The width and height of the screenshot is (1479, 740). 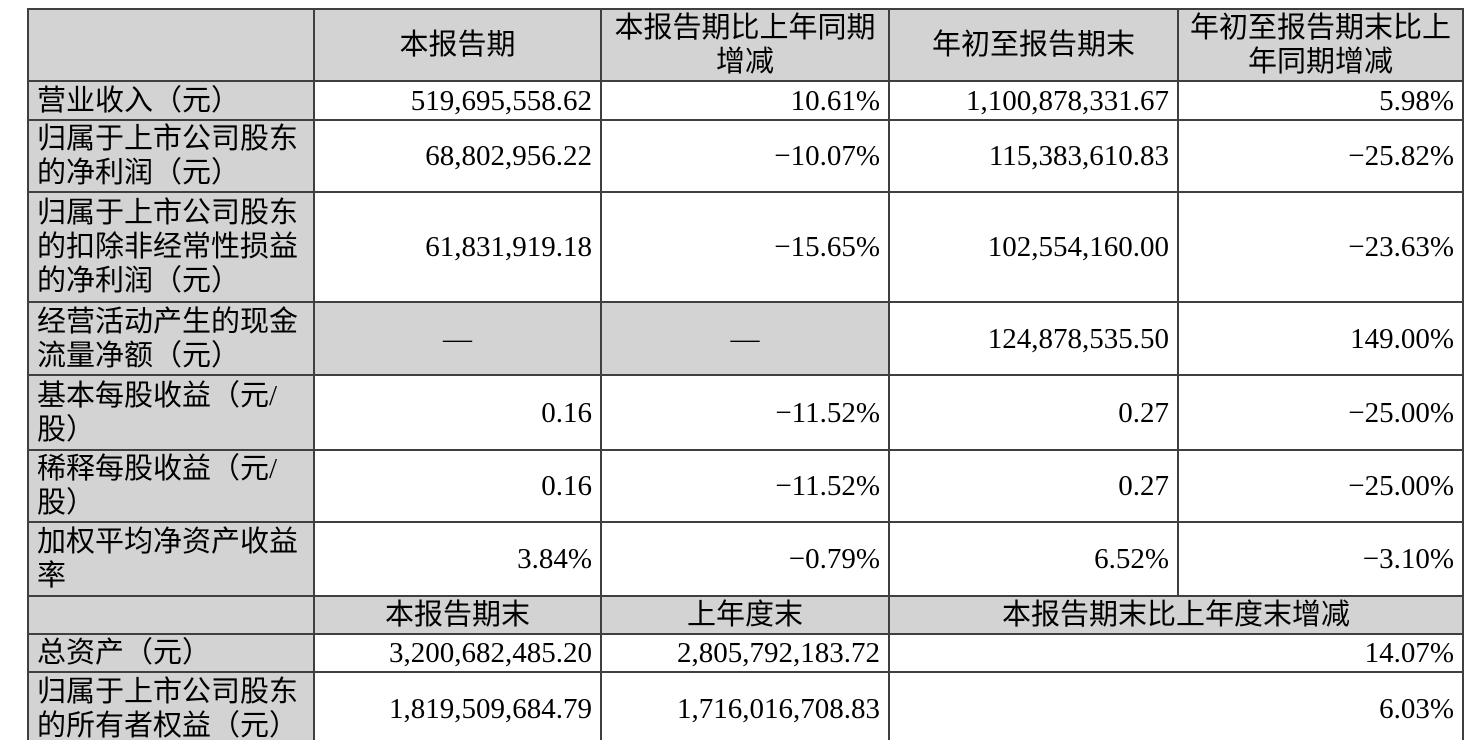 What do you see at coordinates (1033, 247) in the screenshot?
I see `value-cell: 102,554,160.00` at bounding box center [1033, 247].